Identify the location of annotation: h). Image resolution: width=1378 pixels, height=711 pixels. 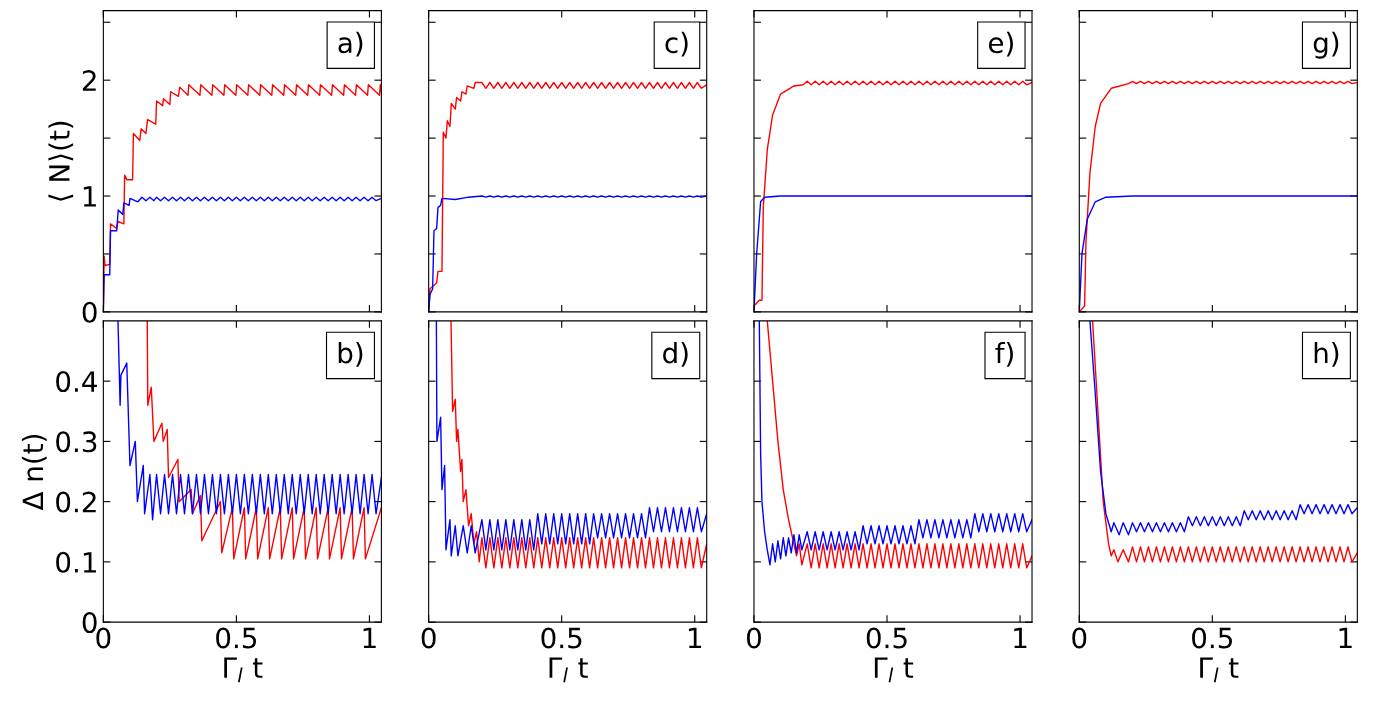
(1326, 354).